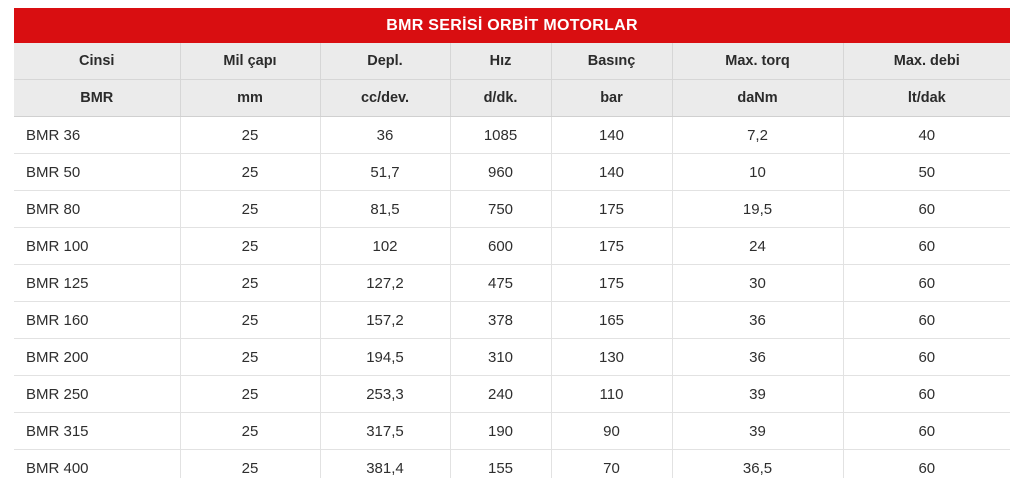 This screenshot has height=478, width=1024. Describe the element at coordinates (385, 320) in the screenshot. I see `cell-value: 157,2` at that location.